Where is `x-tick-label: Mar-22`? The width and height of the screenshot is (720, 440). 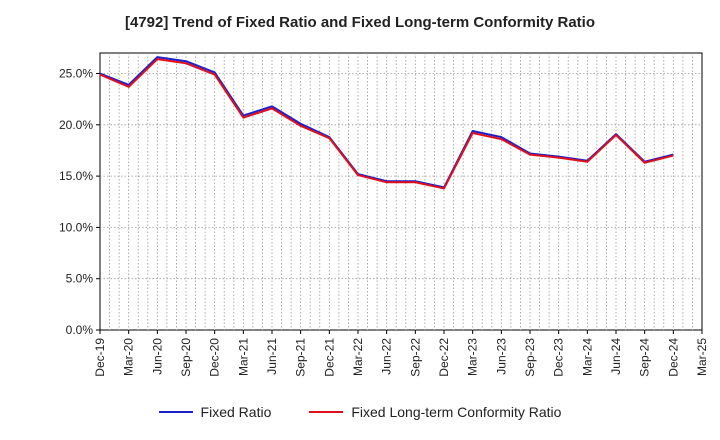
x-tick-label: Mar-22 is located at coordinates (358, 357).